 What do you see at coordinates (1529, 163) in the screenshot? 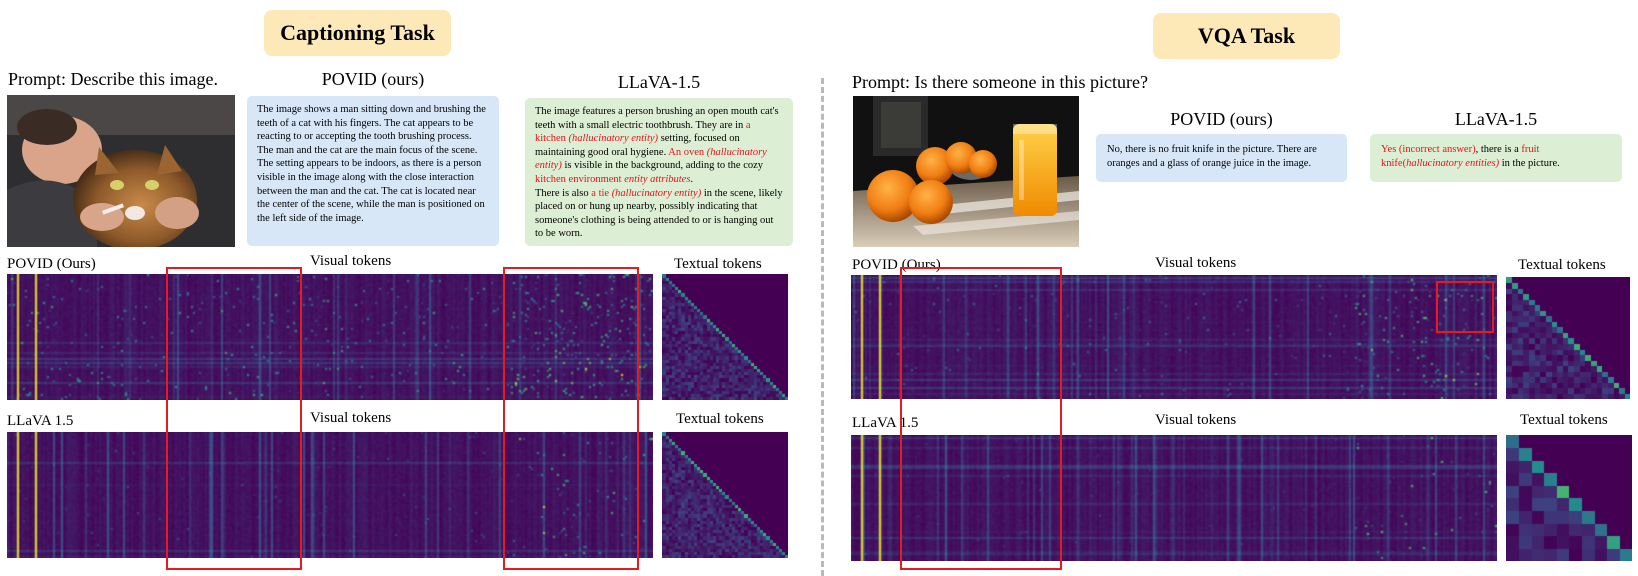
I see `answer-text-segment: in the picture.` at bounding box center [1529, 163].